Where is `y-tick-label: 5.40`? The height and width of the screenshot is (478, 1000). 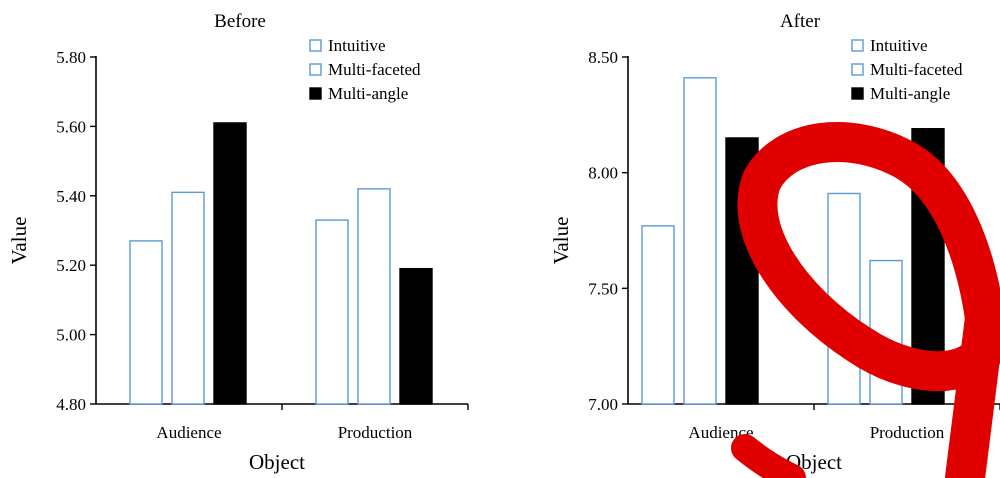
y-tick-label: 5.40 is located at coordinates (71, 196).